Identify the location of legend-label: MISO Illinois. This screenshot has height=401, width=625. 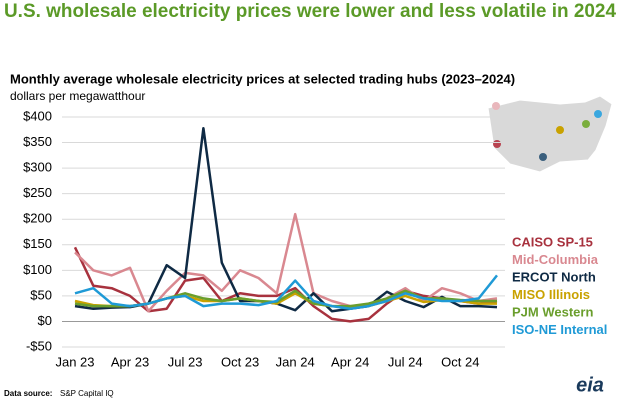
(551, 294).